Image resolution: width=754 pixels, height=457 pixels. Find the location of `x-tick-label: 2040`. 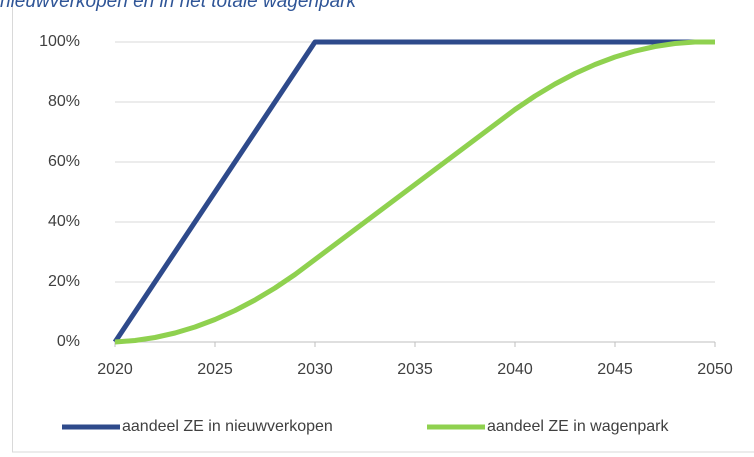

x-tick-label: 2040 is located at coordinates (515, 369).